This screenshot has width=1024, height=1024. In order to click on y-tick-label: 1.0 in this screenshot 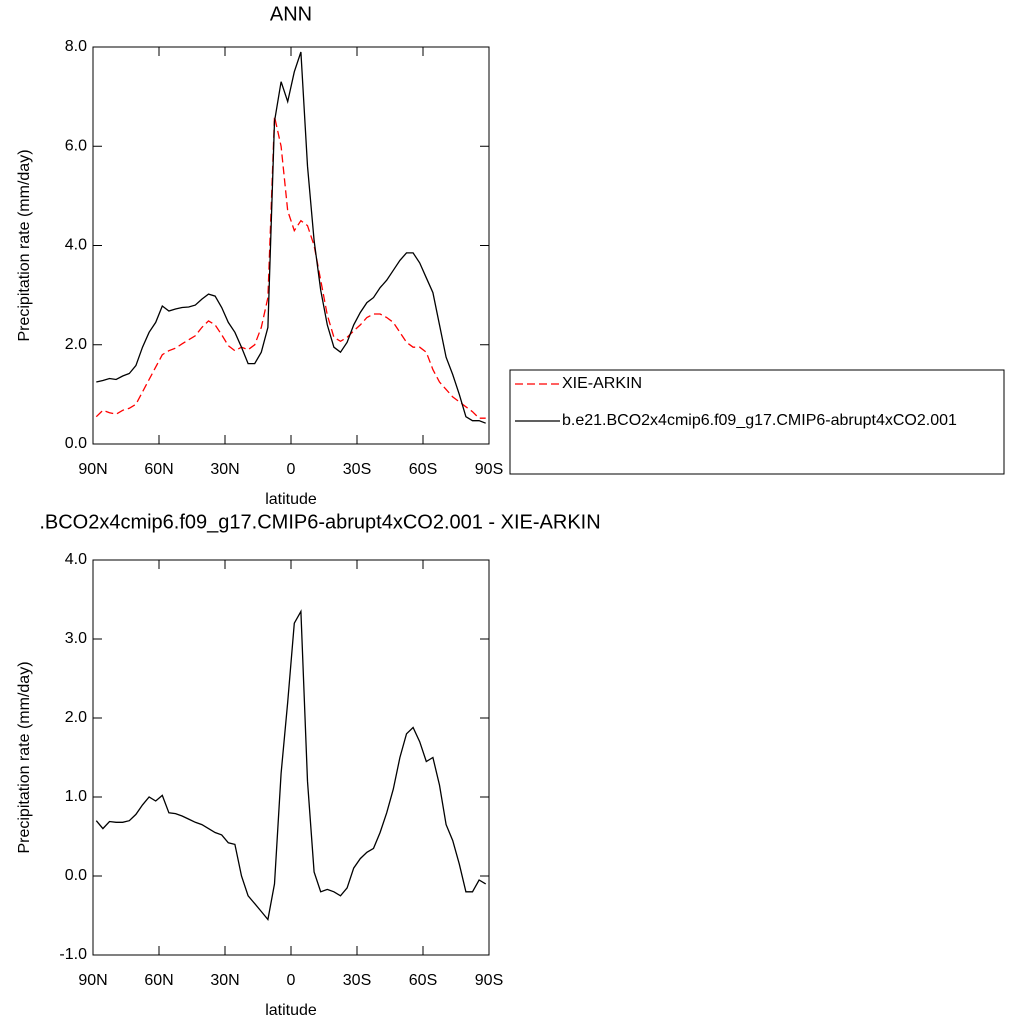, I will do `click(76, 796)`.